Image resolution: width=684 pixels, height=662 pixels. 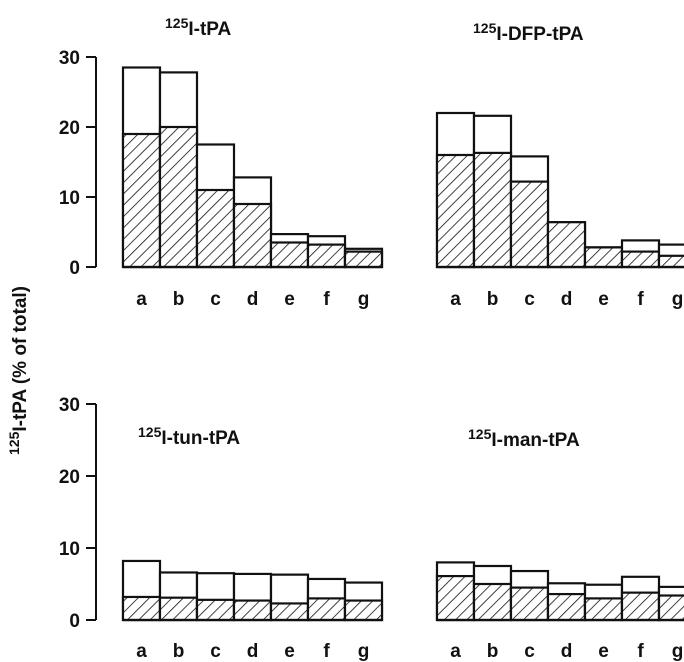 I want to click on panel-title: 125I-man-tPA, so click(x=524, y=438).